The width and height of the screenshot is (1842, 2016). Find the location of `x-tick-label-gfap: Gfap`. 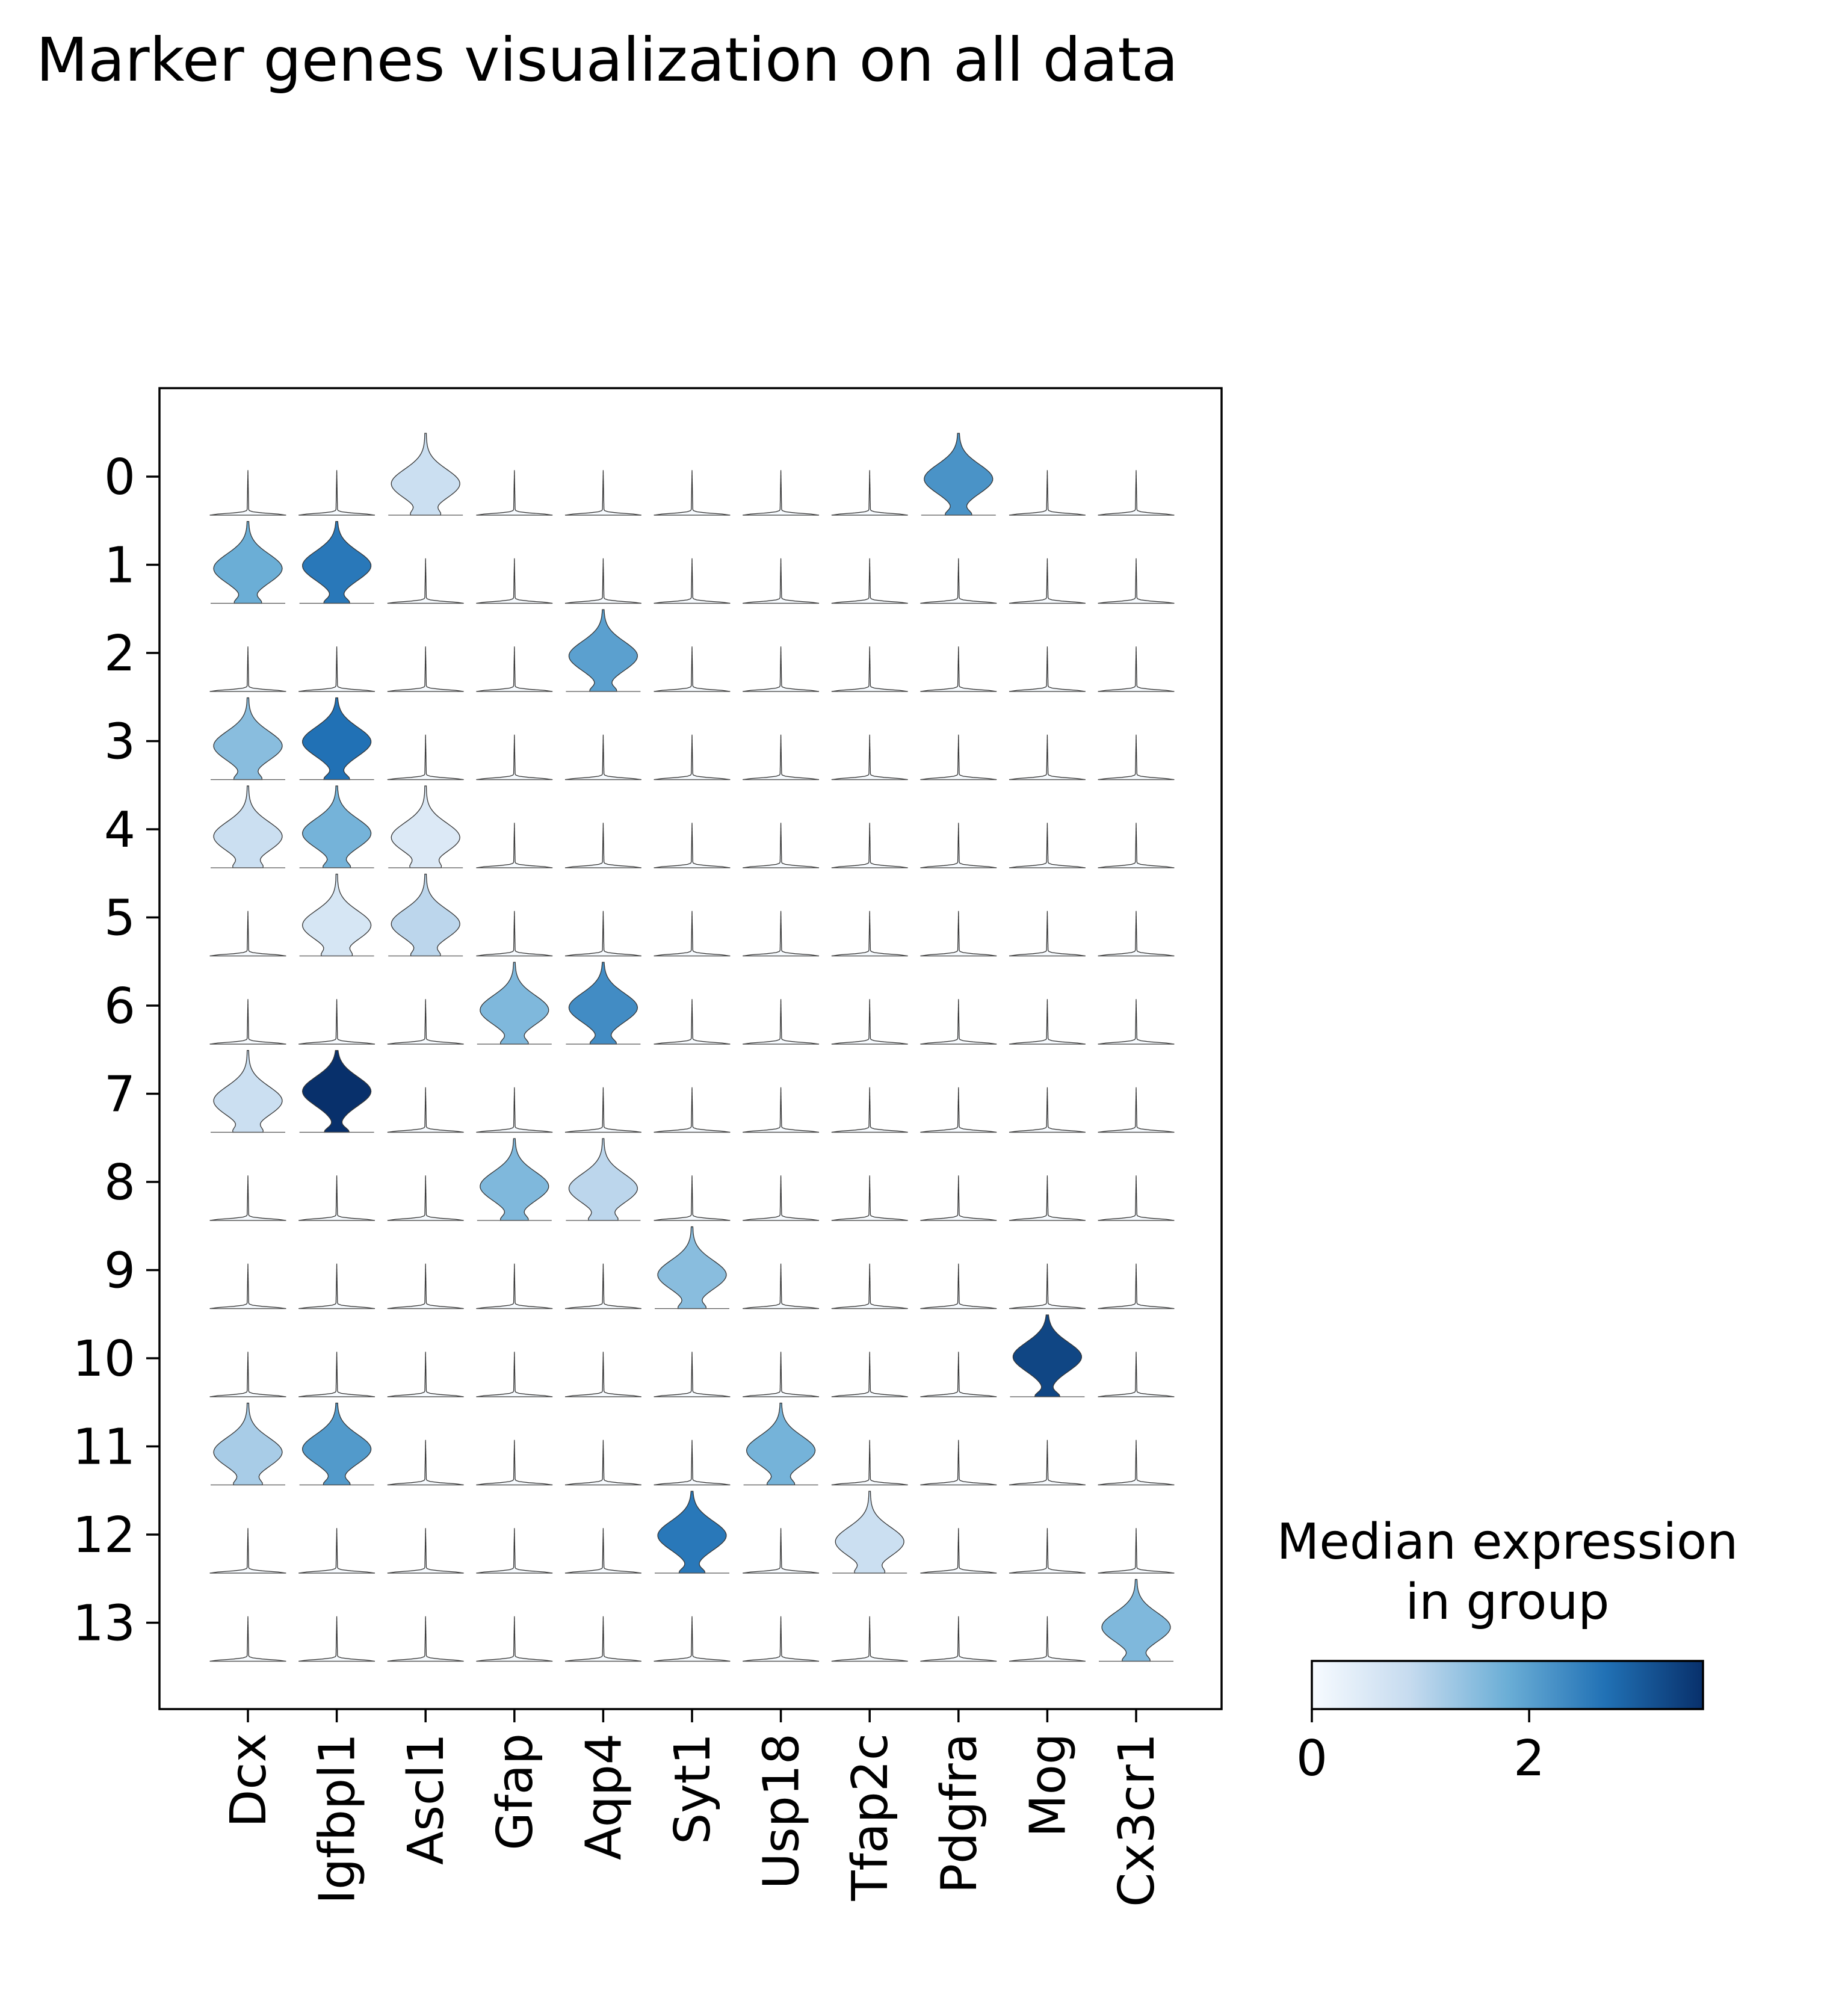

x-tick-label-gfap: Gfap is located at coordinates (515, 1792).